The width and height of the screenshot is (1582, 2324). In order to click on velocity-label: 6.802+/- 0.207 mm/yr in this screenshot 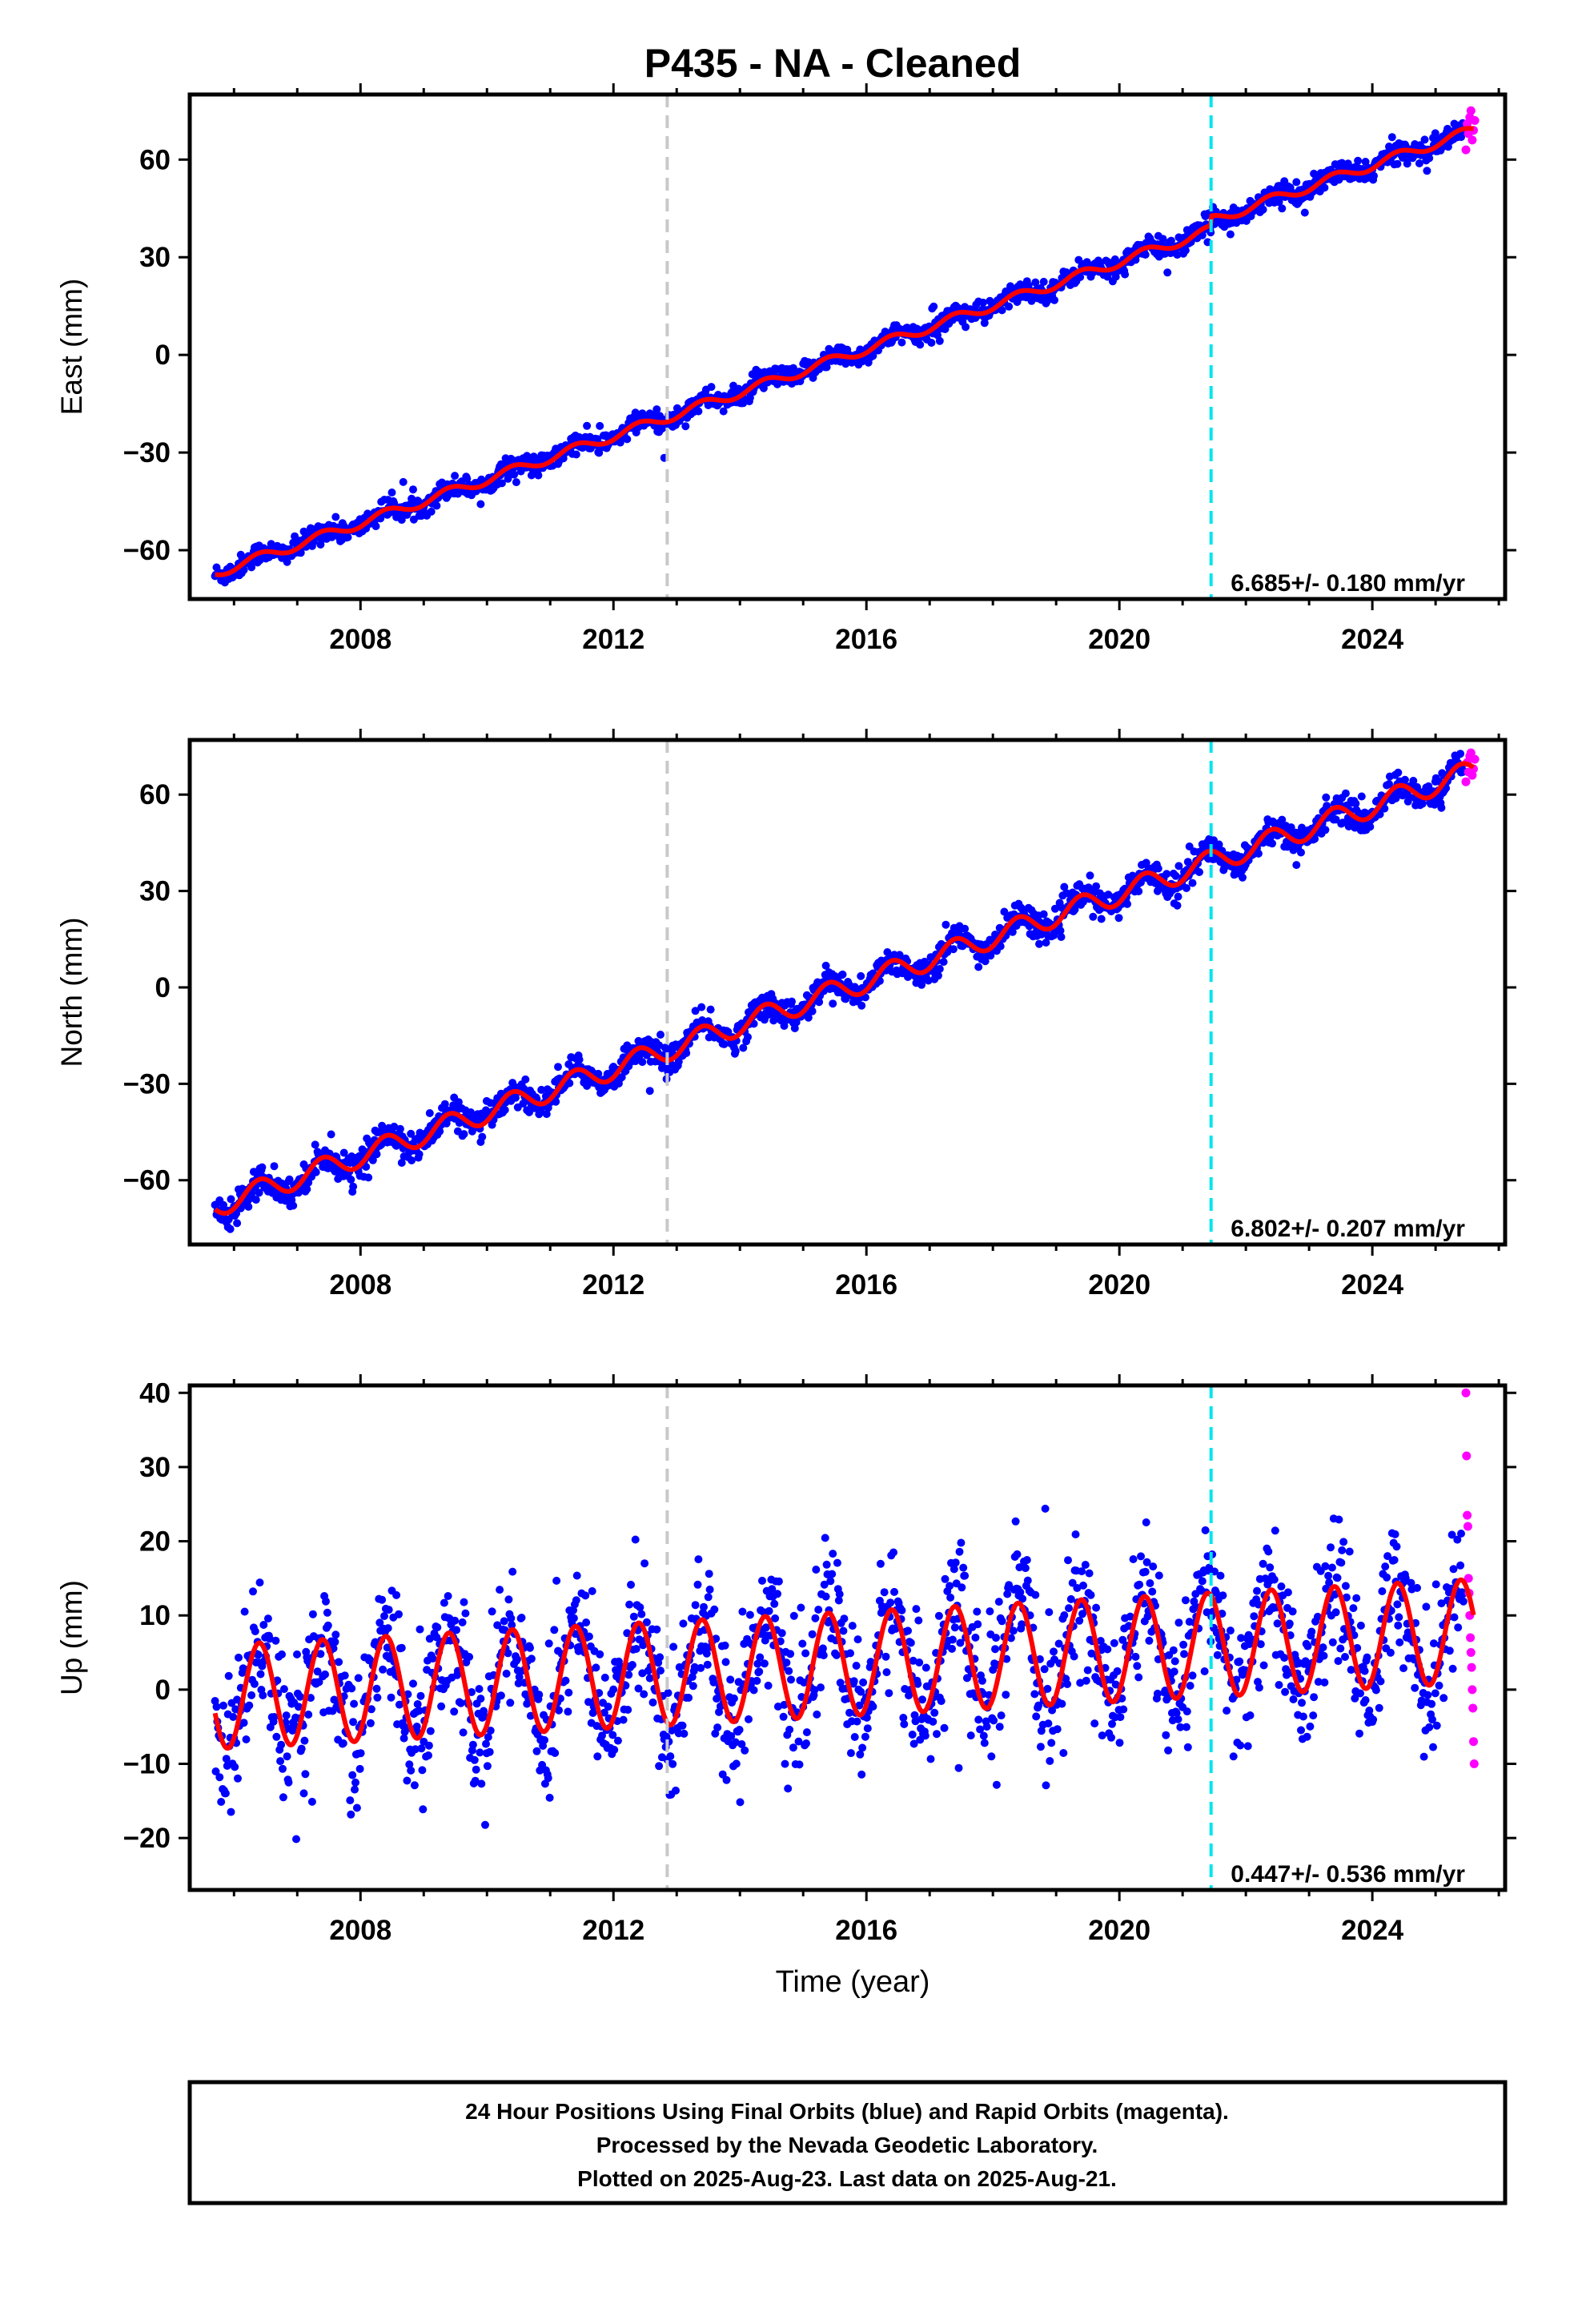, I will do `click(1348, 1229)`.